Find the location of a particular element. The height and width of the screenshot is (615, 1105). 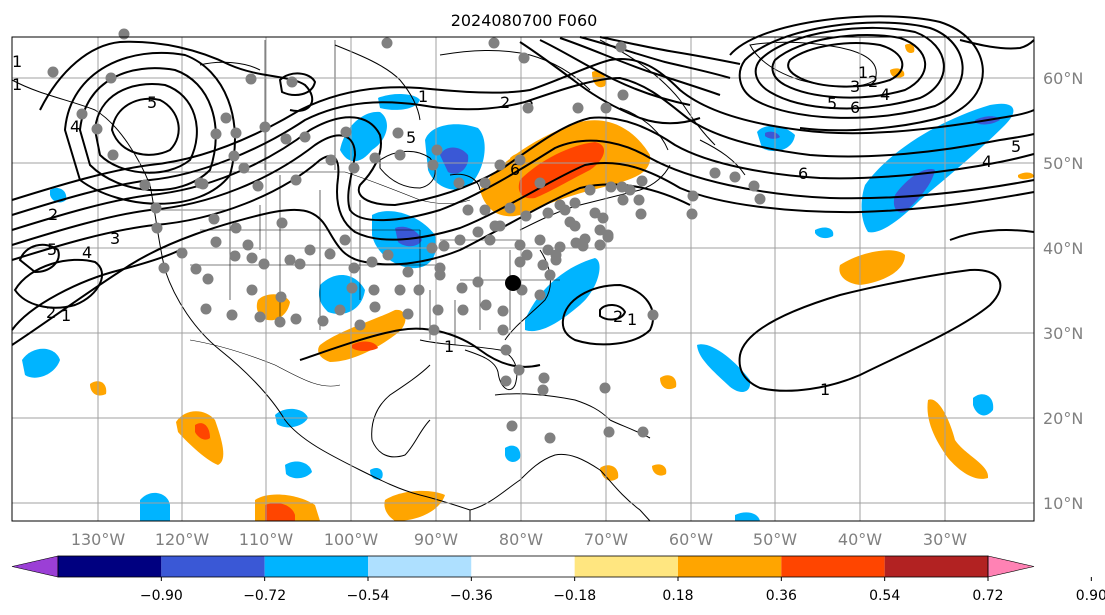

contour-label: 4 is located at coordinates (885, 94).